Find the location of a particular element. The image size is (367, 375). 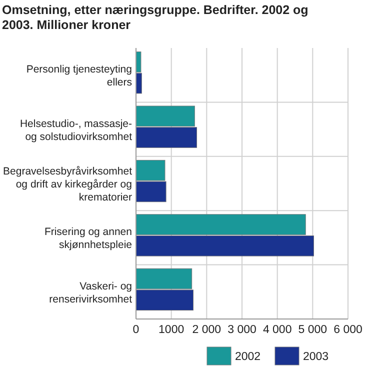

y-tick-label: Helsestudio-, massasje- og solstudiovirksomhet is located at coordinates (76, 130).